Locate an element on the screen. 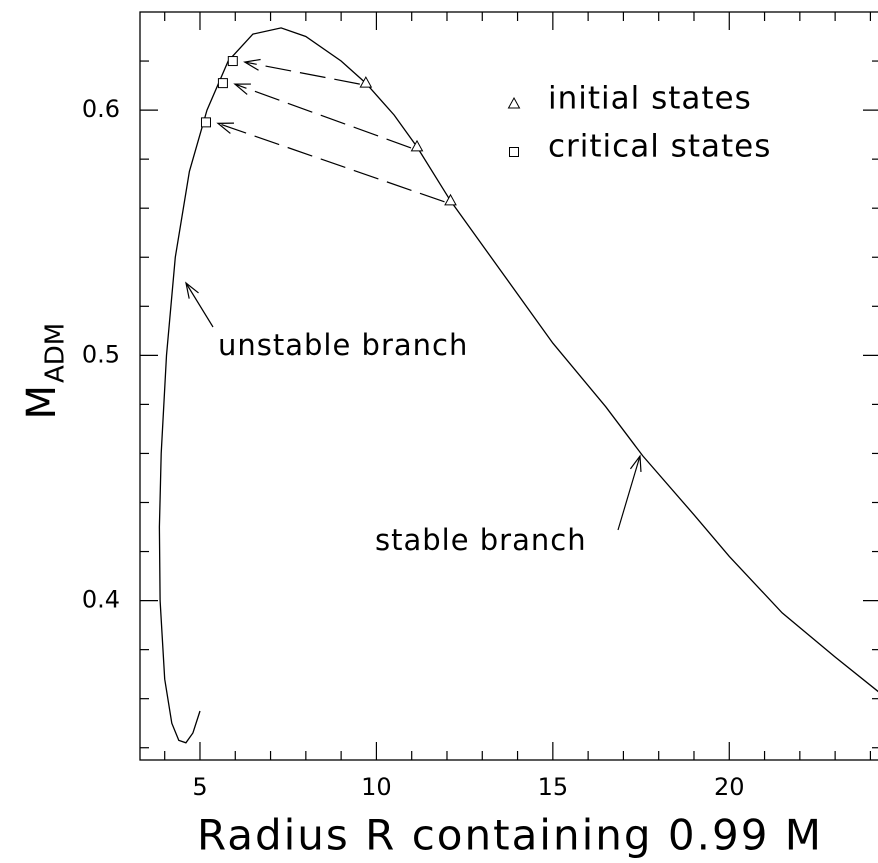 The width and height of the screenshot is (878, 863). y-axis-label-group: M ADM is located at coordinates (45, 371).